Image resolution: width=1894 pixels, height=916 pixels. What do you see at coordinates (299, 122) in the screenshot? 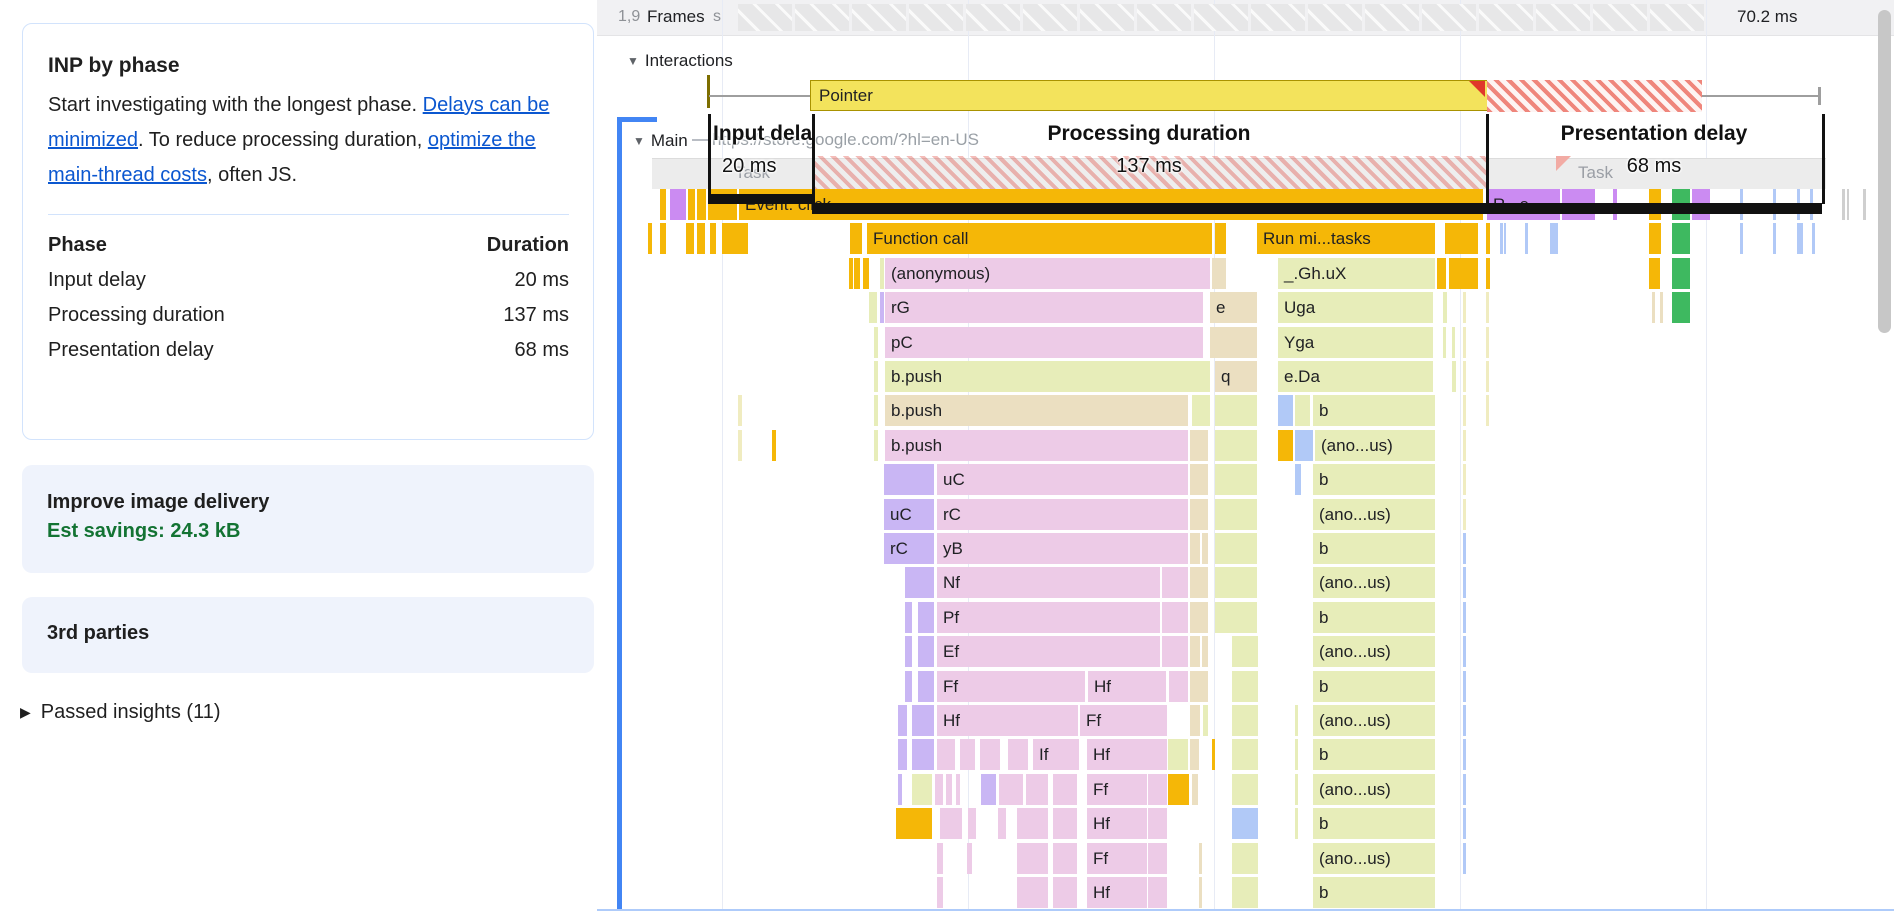
I see `inp-help-link: Delays can be minimized` at bounding box center [299, 122].